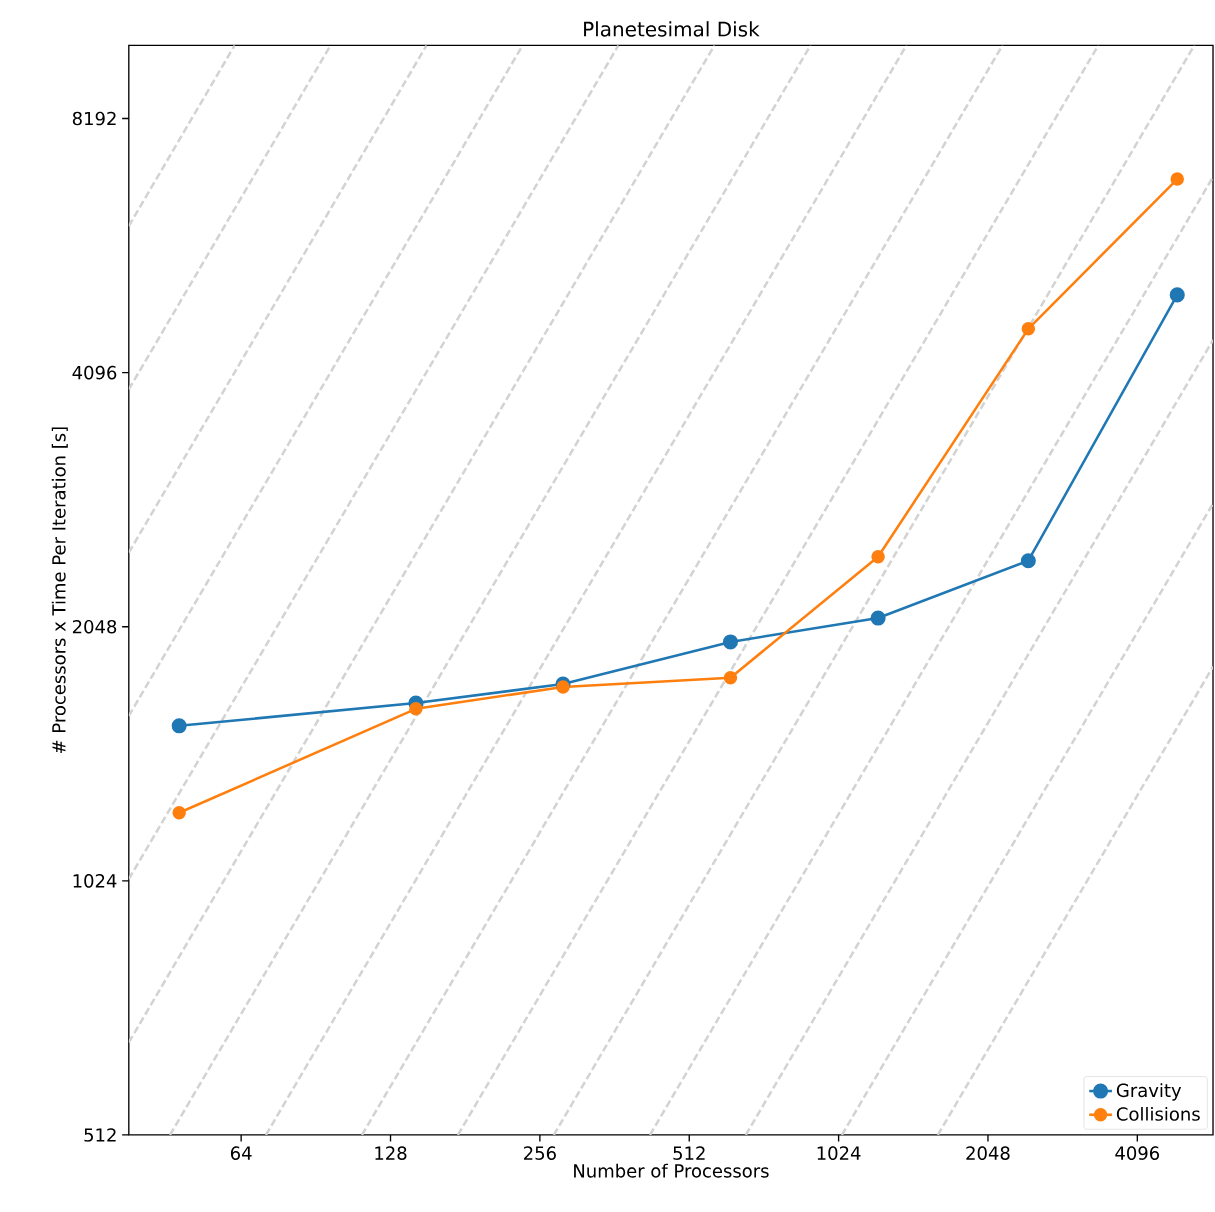 The image size is (1215, 1212). What do you see at coordinates (839, 1153) in the screenshot?
I see `x-tick-label: 1024` at bounding box center [839, 1153].